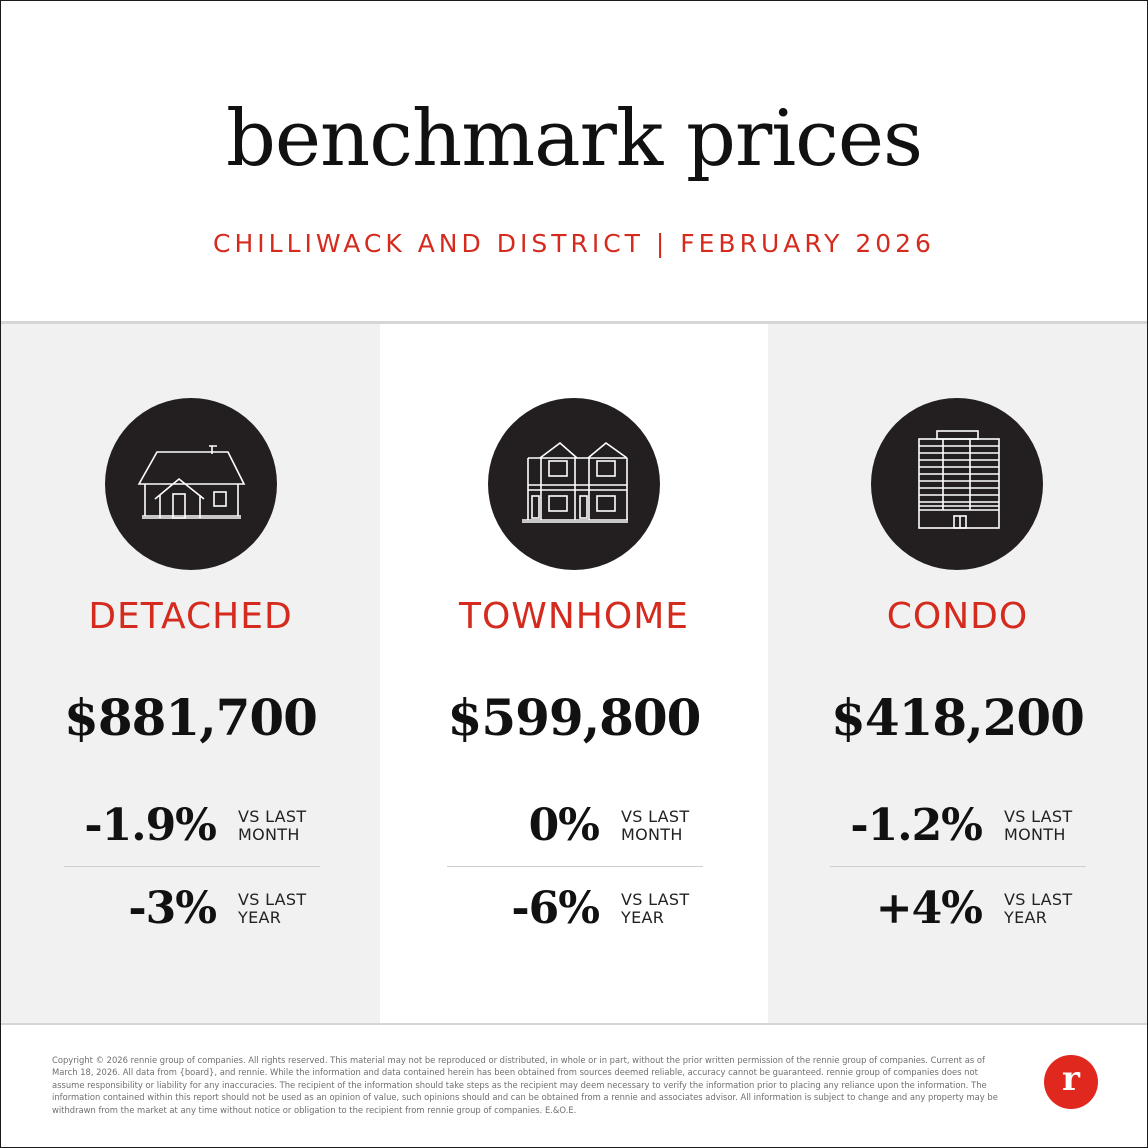  What do you see at coordinates (957, 616) in the screenshot?
I see `property-type-label: CONDO` at bounding box center [957, 616].